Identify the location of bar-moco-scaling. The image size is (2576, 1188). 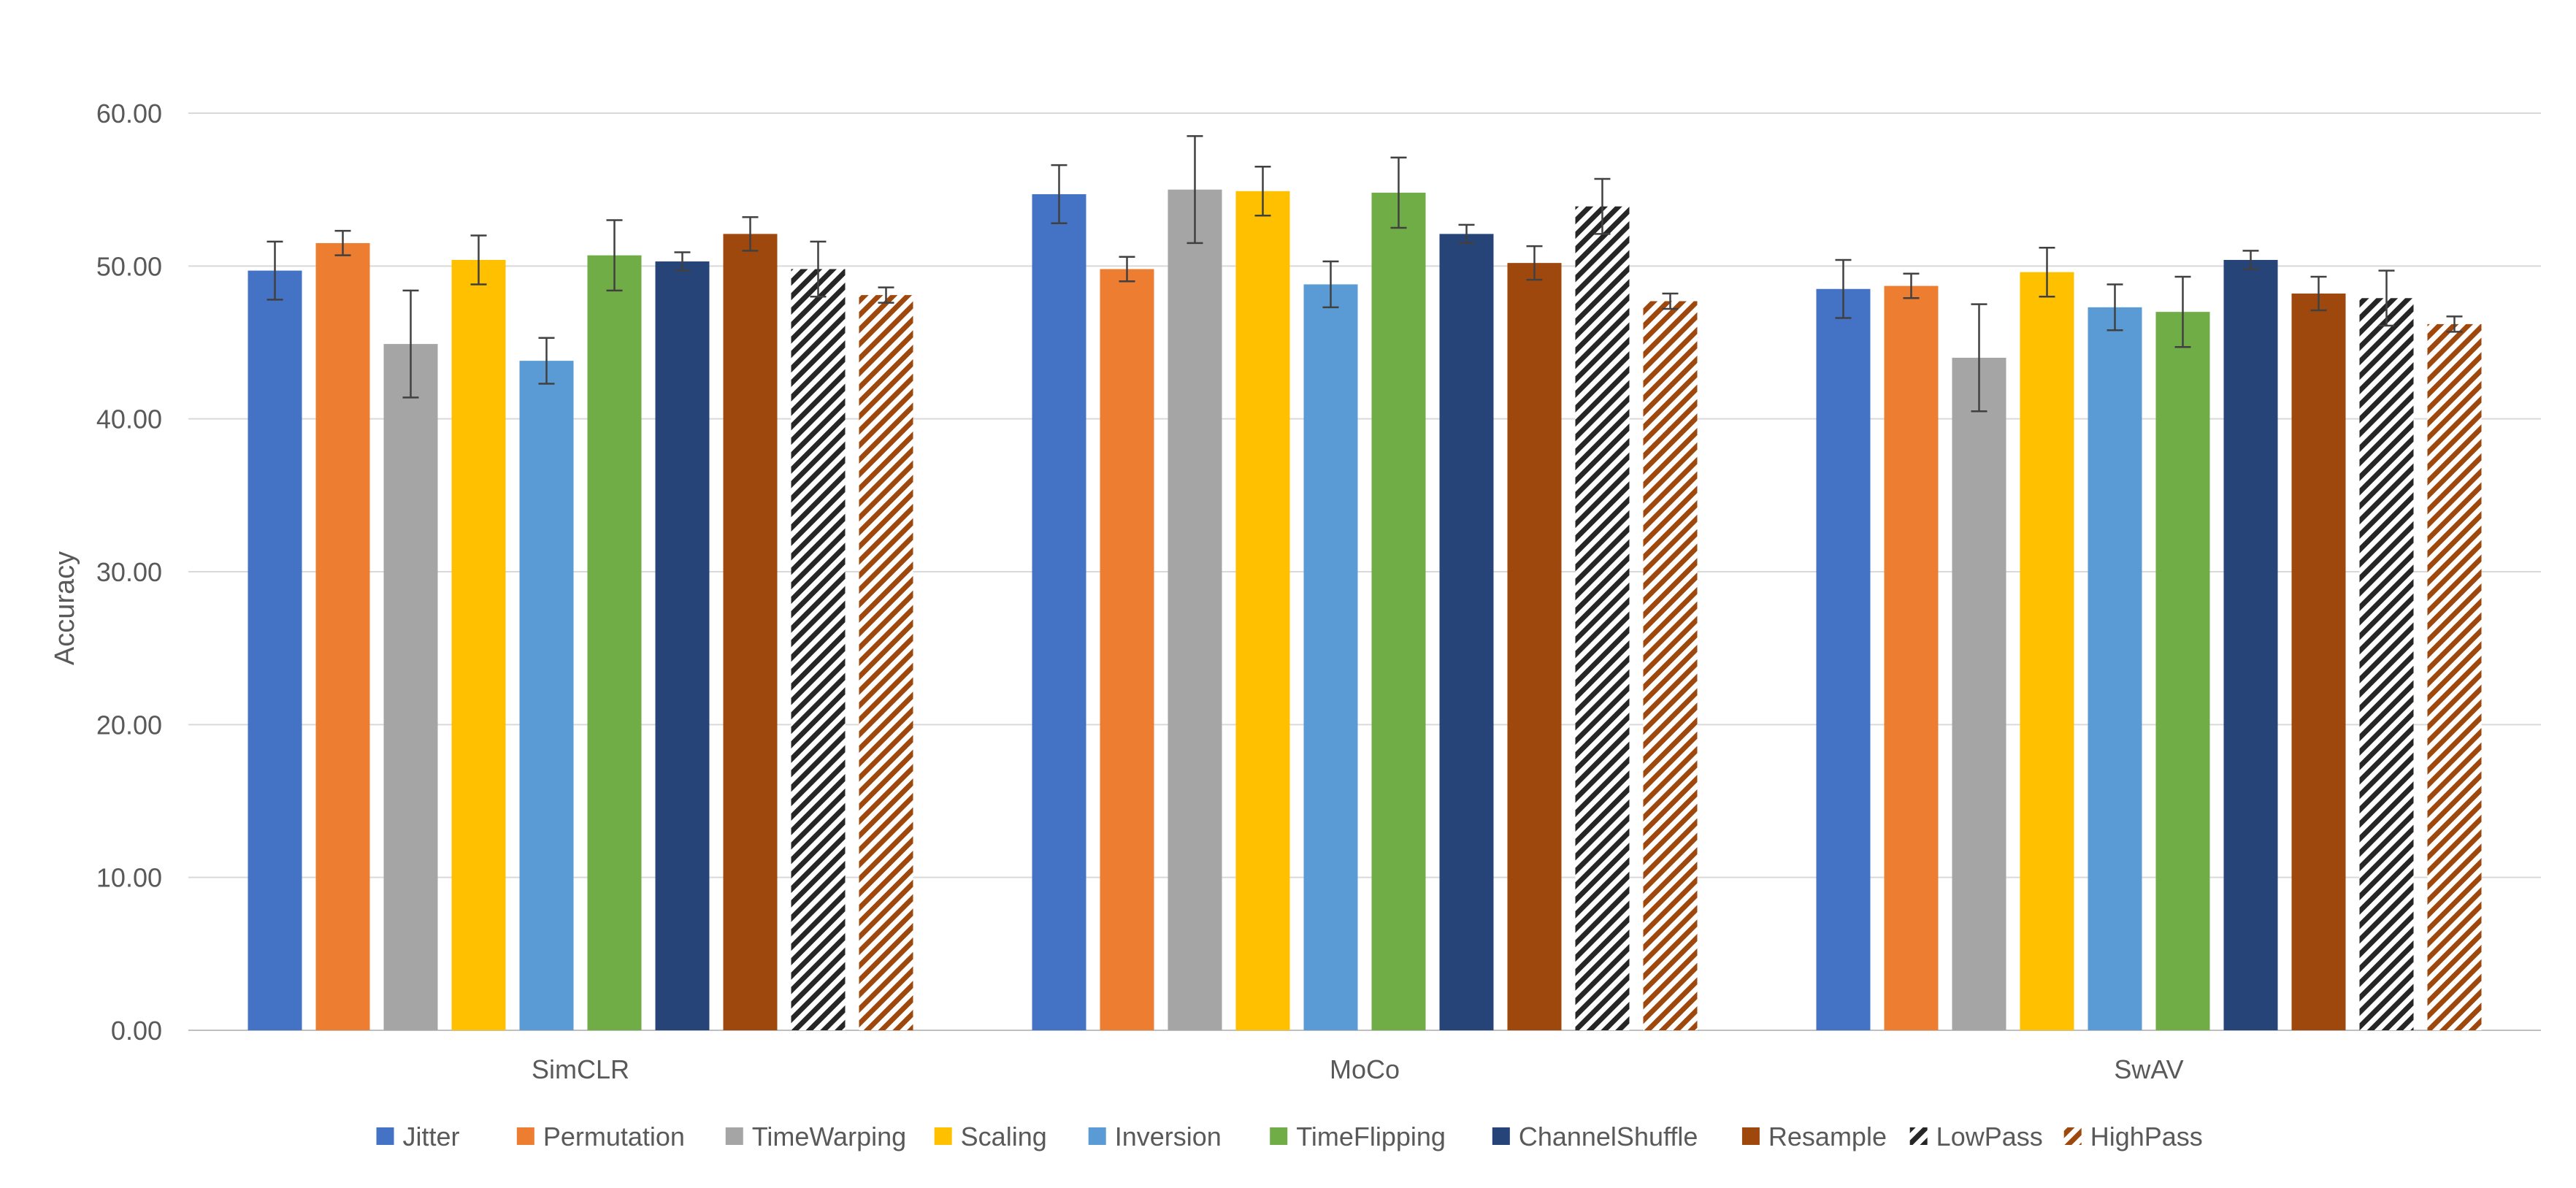
(1262, 611).